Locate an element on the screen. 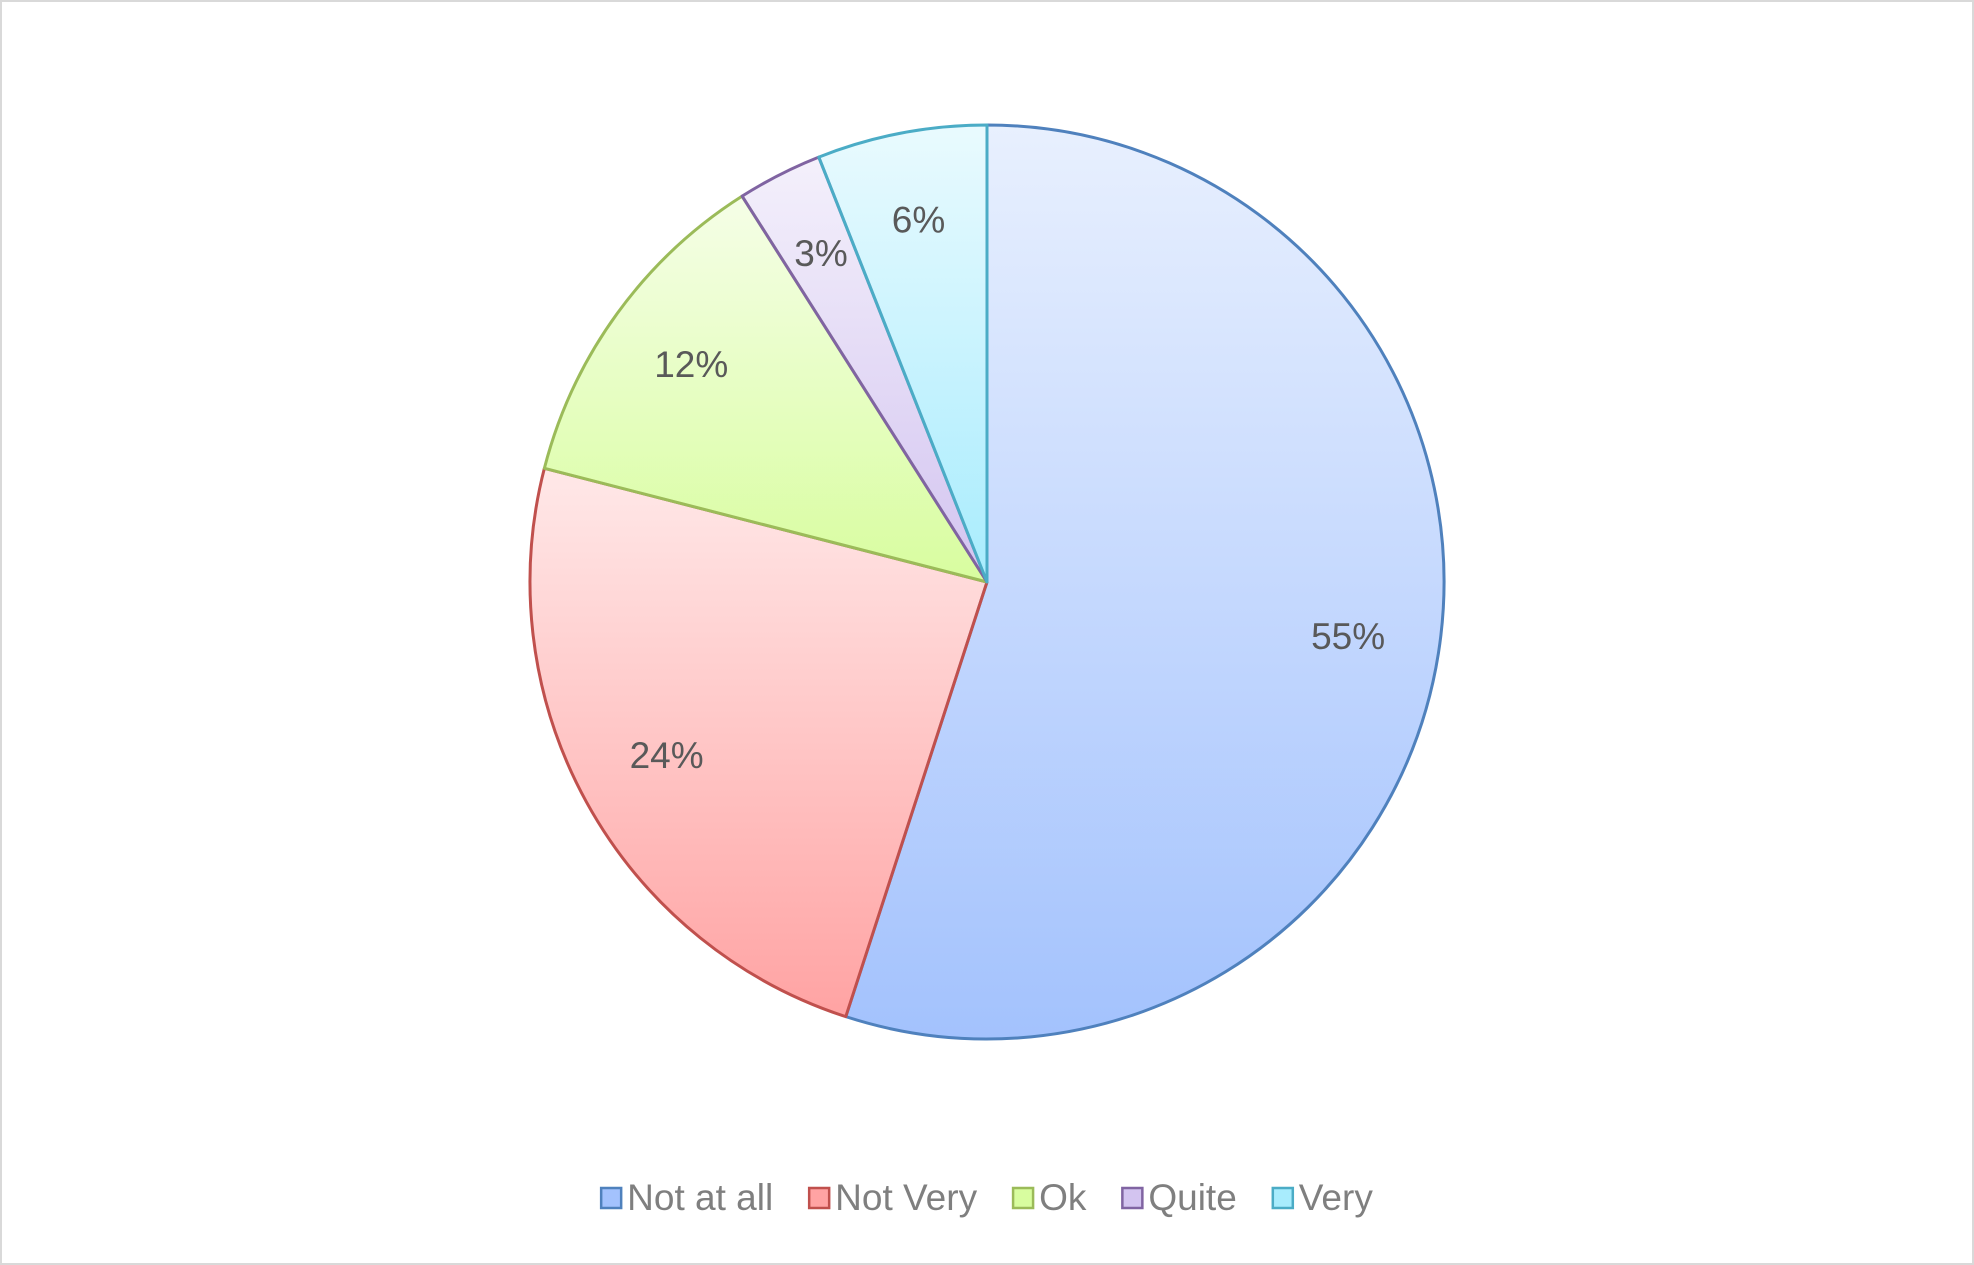 This screenshot has width=1974, height=1265. legend-label: Ok is located at coordinates (1063, 1197).